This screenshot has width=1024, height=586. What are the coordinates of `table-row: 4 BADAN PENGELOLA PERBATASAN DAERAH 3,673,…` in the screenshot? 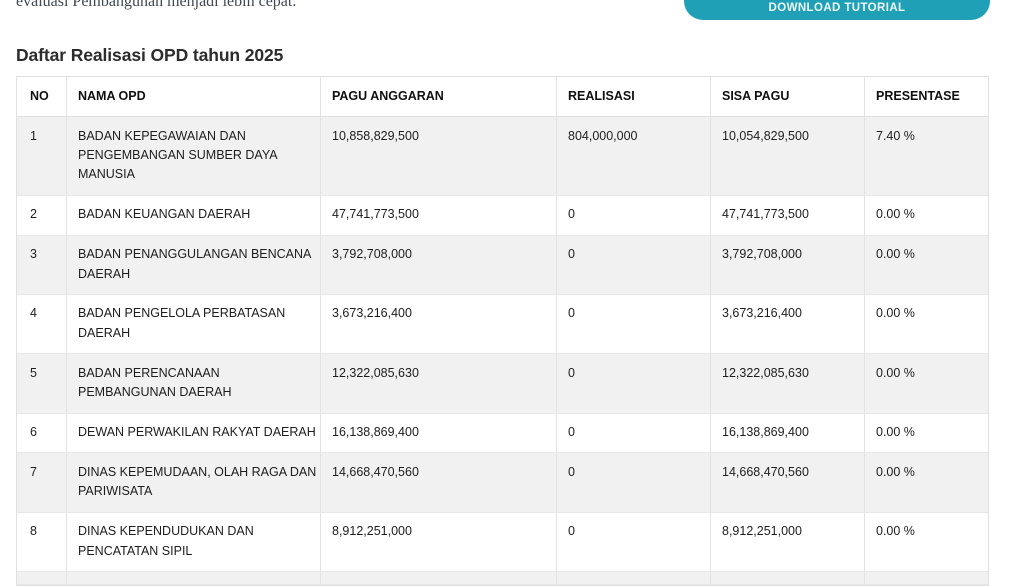 It's located at (502, 324).